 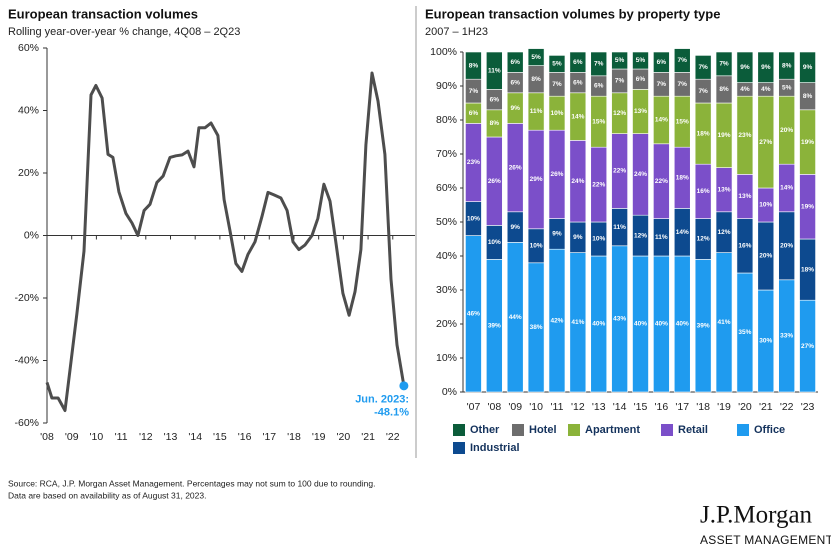 What do you see at coordinates (121, 437) in the screenshot?
I see `x-tick-label: '11` at bounding box center [121, 437].